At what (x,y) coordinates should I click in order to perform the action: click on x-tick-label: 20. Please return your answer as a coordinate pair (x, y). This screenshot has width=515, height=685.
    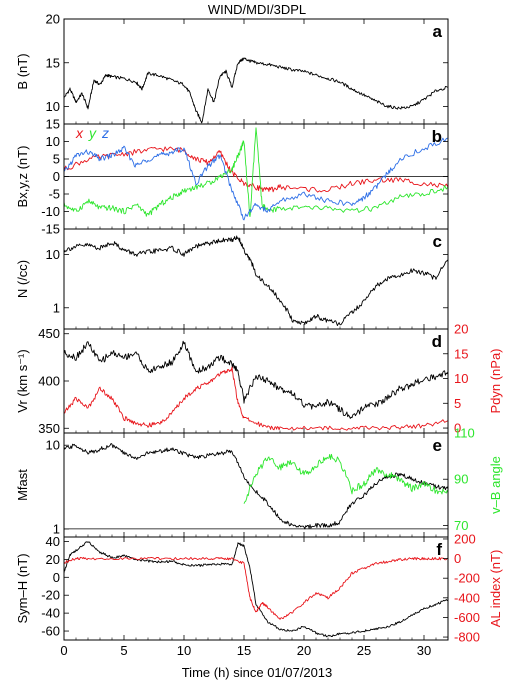
    Looking at the image, I should click on (304, 650).